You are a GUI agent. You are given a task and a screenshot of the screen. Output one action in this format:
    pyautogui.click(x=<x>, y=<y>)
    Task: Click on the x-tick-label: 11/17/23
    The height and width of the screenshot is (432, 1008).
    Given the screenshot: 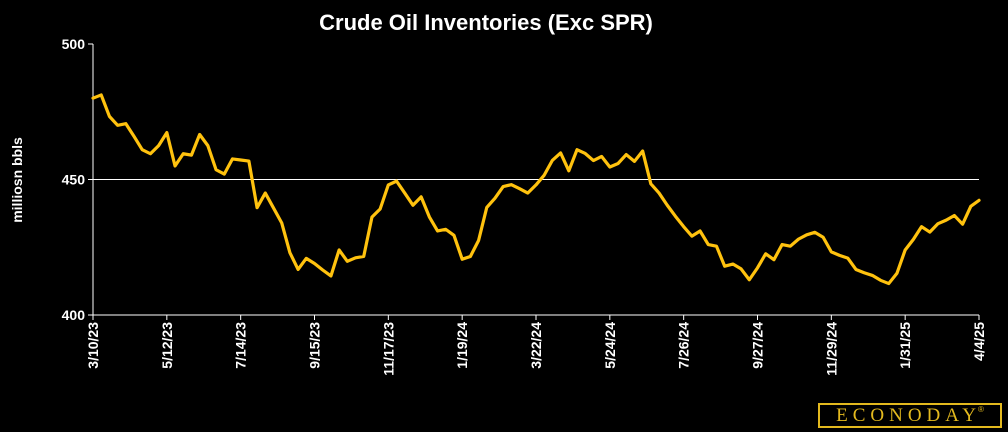 What is the action you would take?
    pyautogui.click(x=388, y=349)
    